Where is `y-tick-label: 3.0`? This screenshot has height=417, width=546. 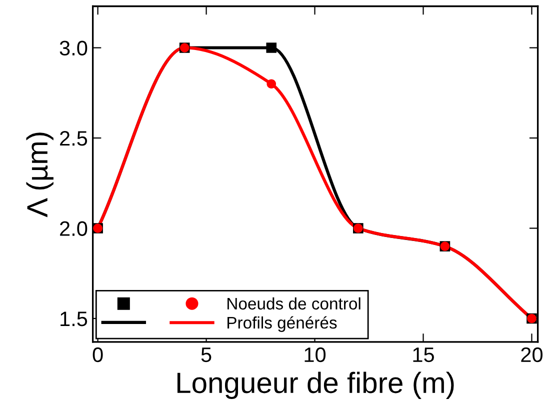
y-tick-label: 3.0 is located at coordinates (74, 48).